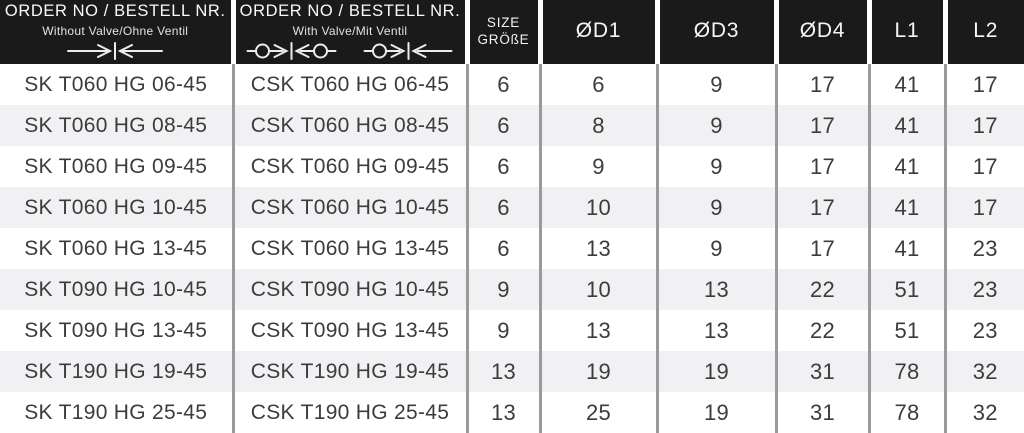 Image resolution: width=1024 pixels, height=433 pixels. I want to click on header-d1: ØD1, so click(597, 32).